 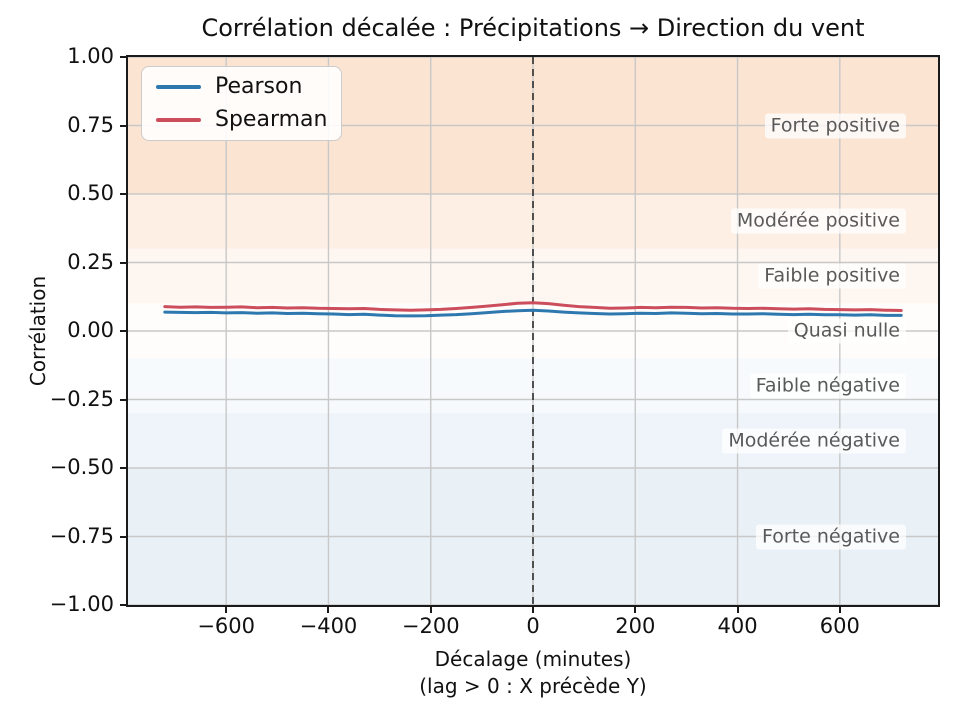 I want to click on band-label-faible-negative: Faible négative, so click(x=827, y=386).